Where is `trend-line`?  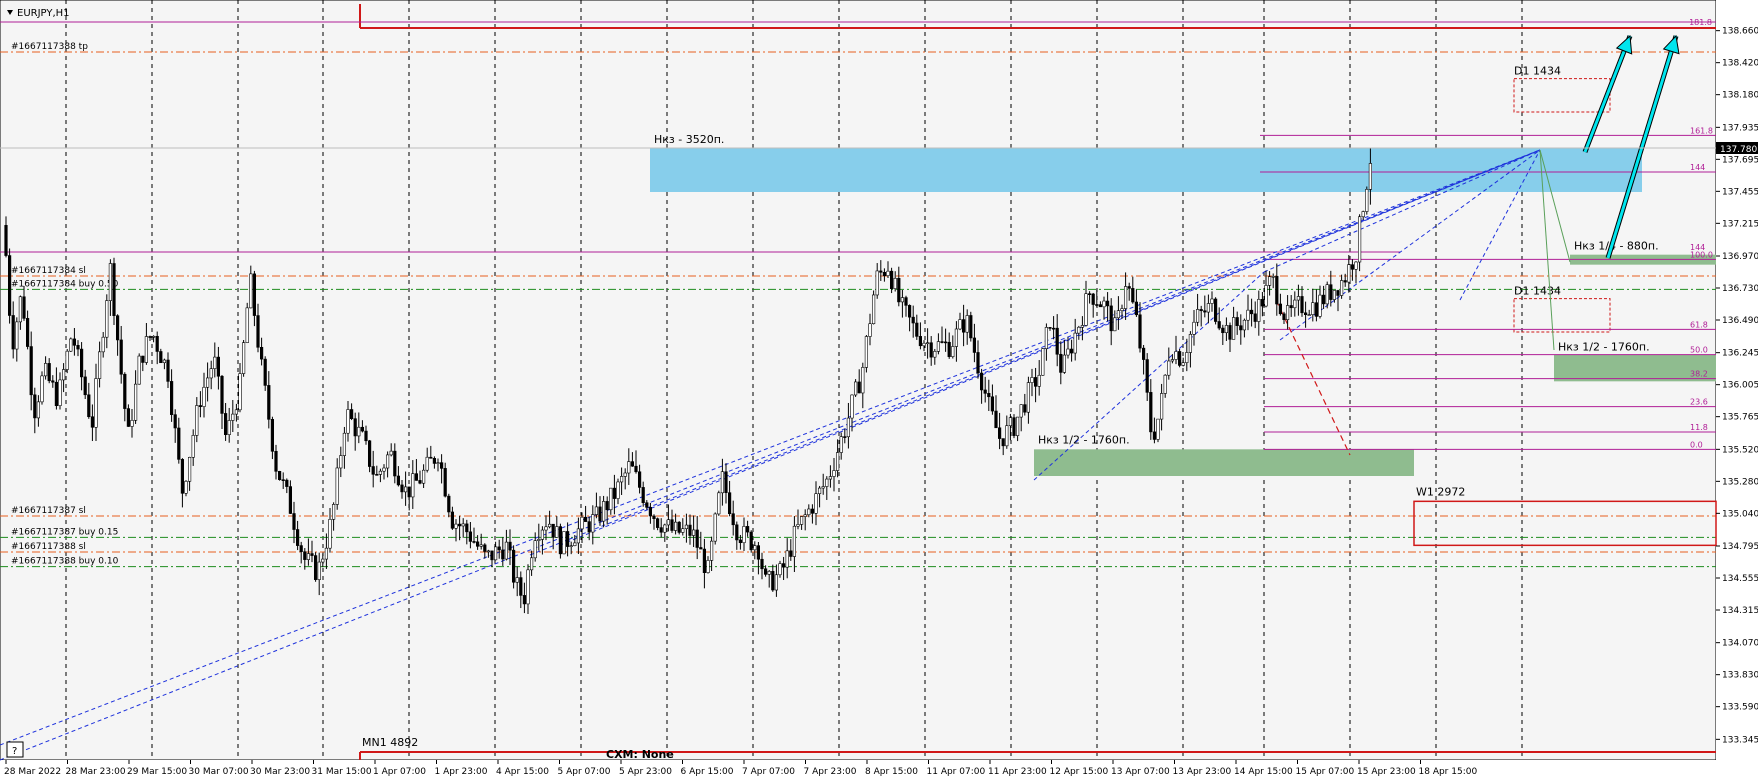 trend-line is located at coordinates (1402, 211).